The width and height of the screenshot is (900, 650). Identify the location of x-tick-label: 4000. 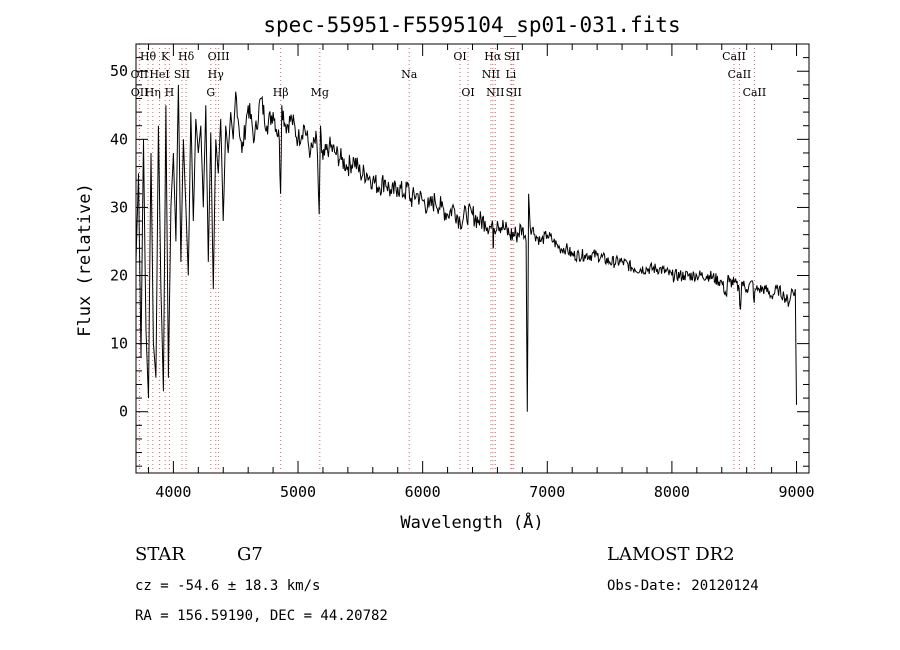
(173, 492).